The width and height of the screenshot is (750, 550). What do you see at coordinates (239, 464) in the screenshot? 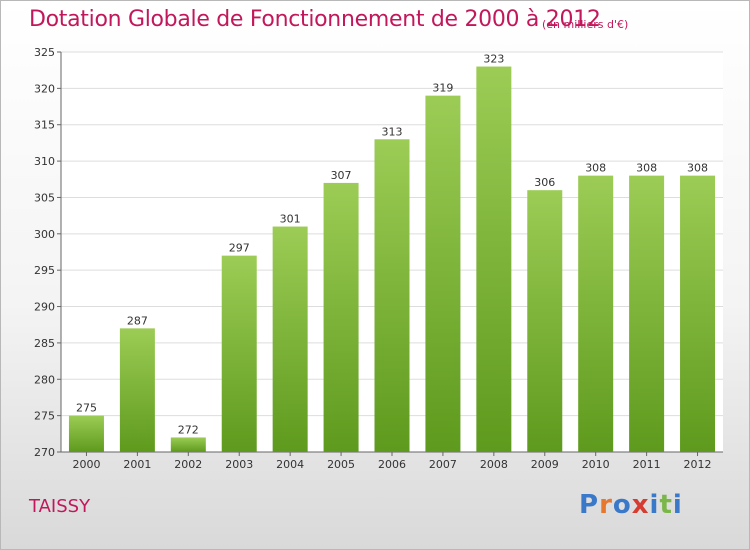
I see `x-tick-label: 2003` at bounding box center [239, 464].